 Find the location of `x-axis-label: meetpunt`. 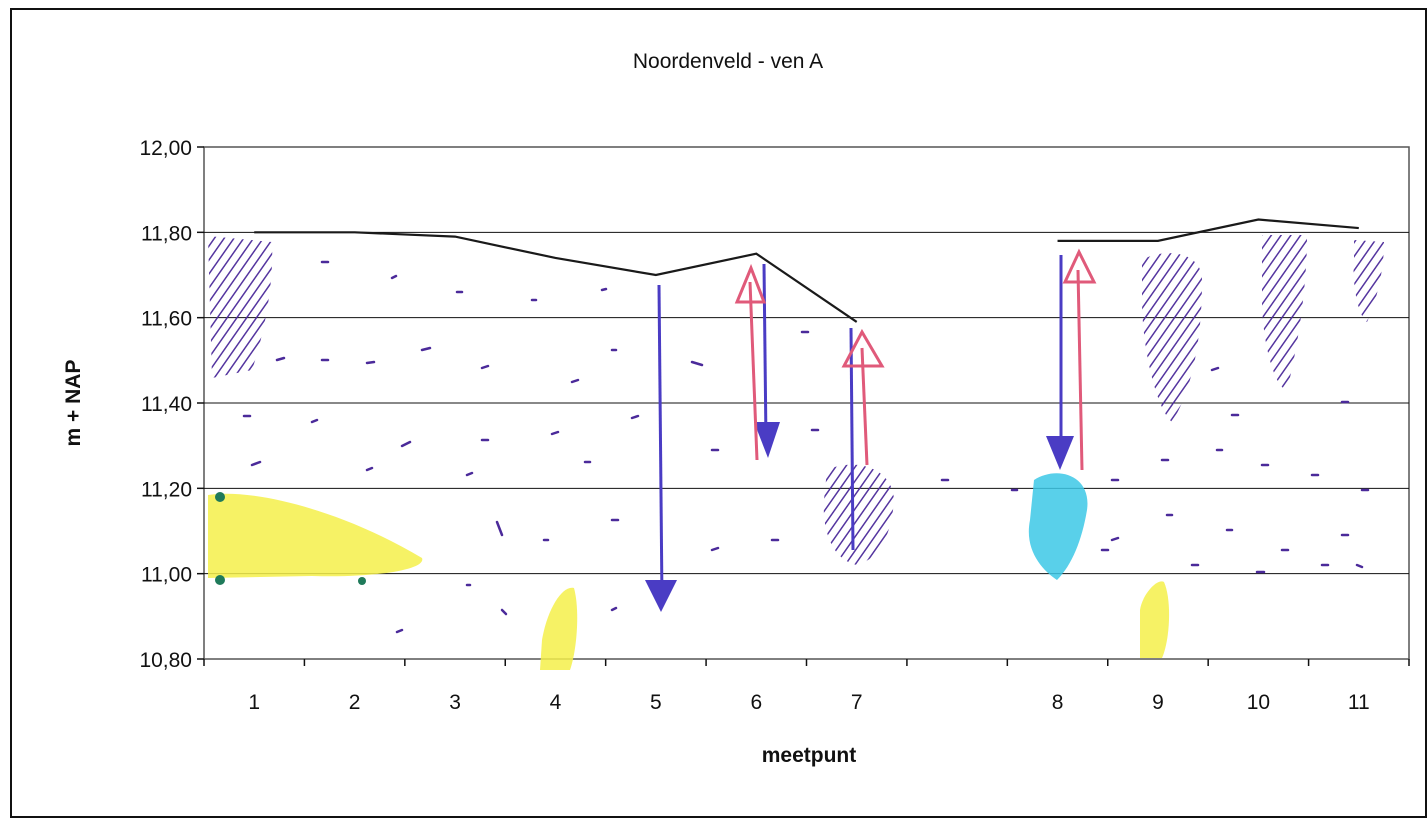

x-axis-label: meetpunt is located at coordinates (809, 755).